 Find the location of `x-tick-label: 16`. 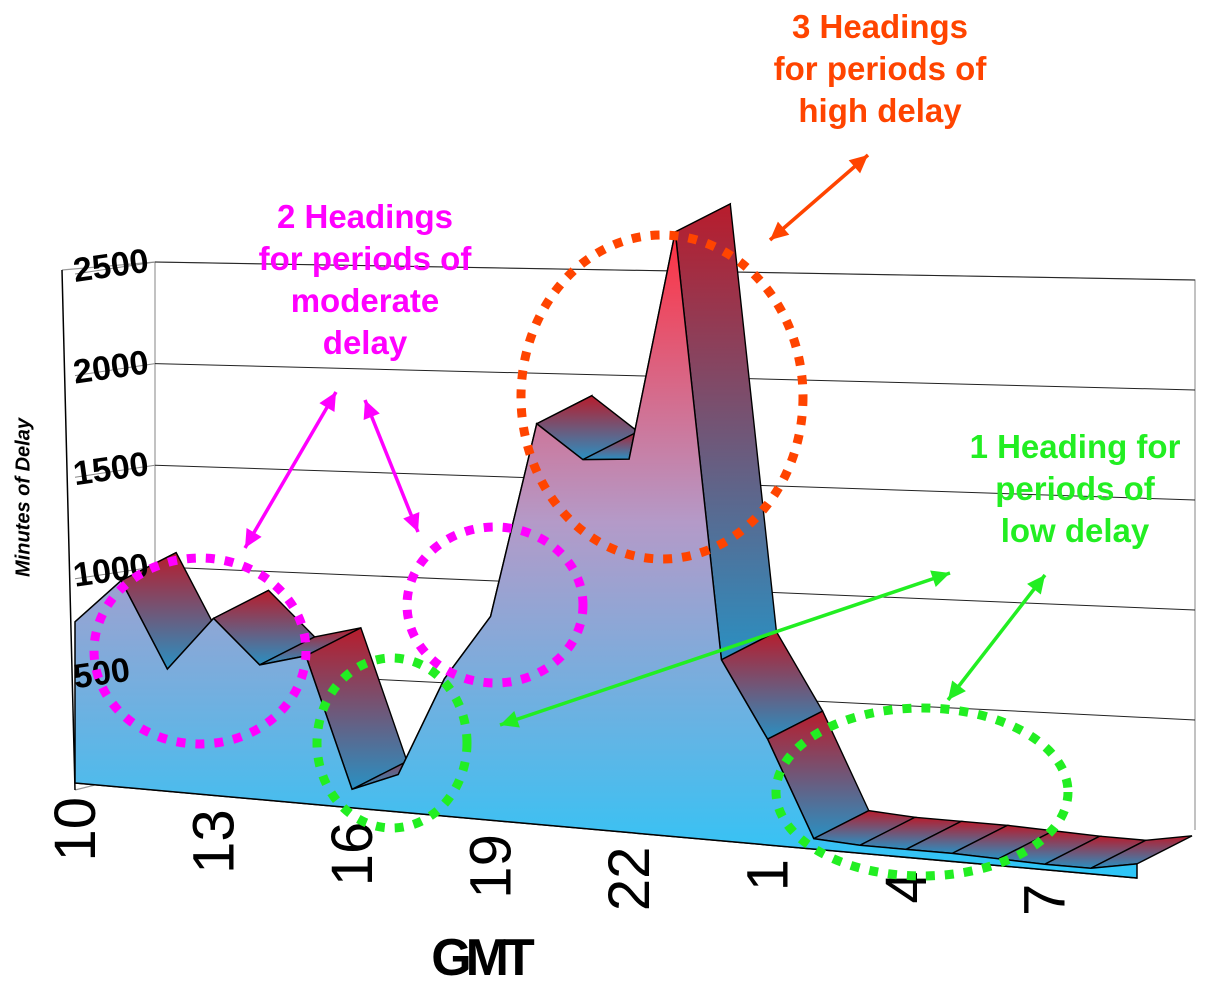

x-tick-label: 16 is located at coordinates (352, 854).